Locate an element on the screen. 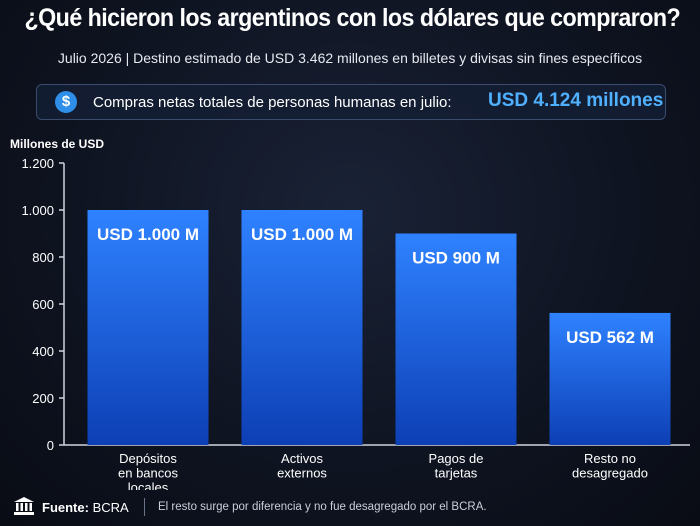 The image size is (700, 526). source-line: Fuente: BCRA is located at coordinates (85, 507).